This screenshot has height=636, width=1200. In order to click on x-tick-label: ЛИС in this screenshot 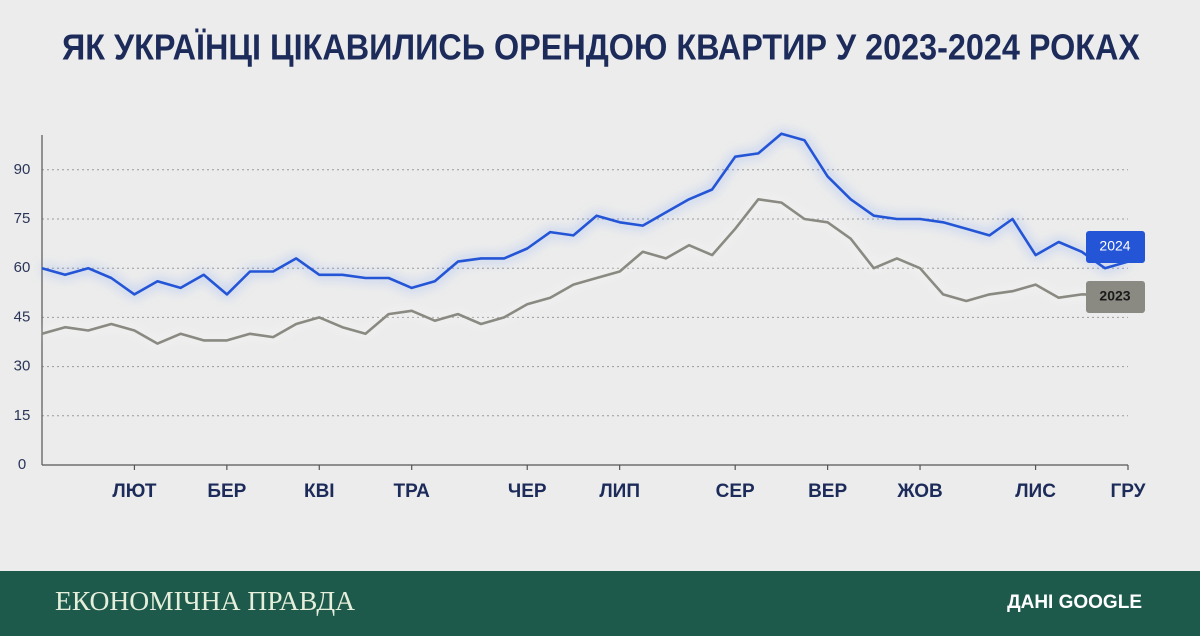, I will do `click(1035, 491)`.